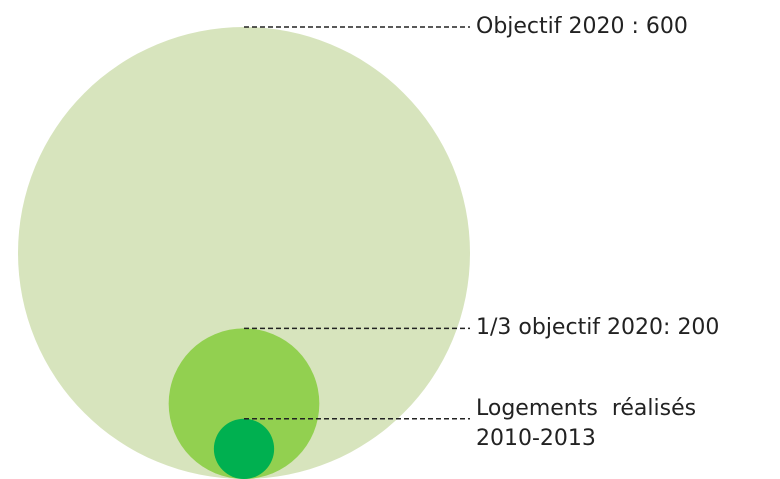  Describe the element at coordinates (598, 328) in the screenshot. I see `bubble-label: 1/3 objectif 2020: 200` at that location.